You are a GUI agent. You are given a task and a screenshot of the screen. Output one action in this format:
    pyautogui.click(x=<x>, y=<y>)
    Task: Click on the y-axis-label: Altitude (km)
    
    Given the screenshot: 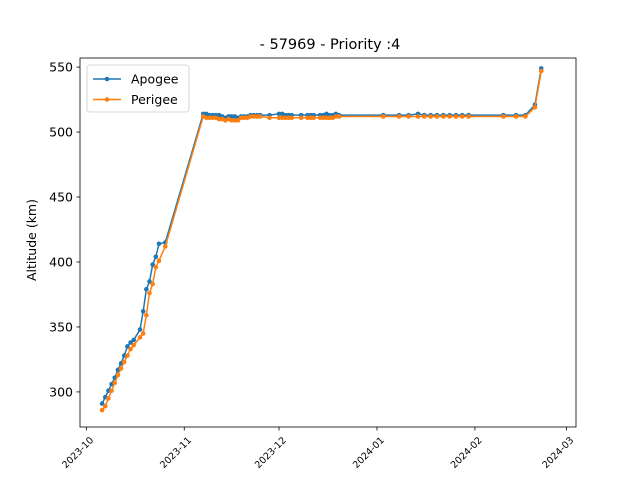 What is the action you would take?
    pyautogui.click(x=31, y=240)
    